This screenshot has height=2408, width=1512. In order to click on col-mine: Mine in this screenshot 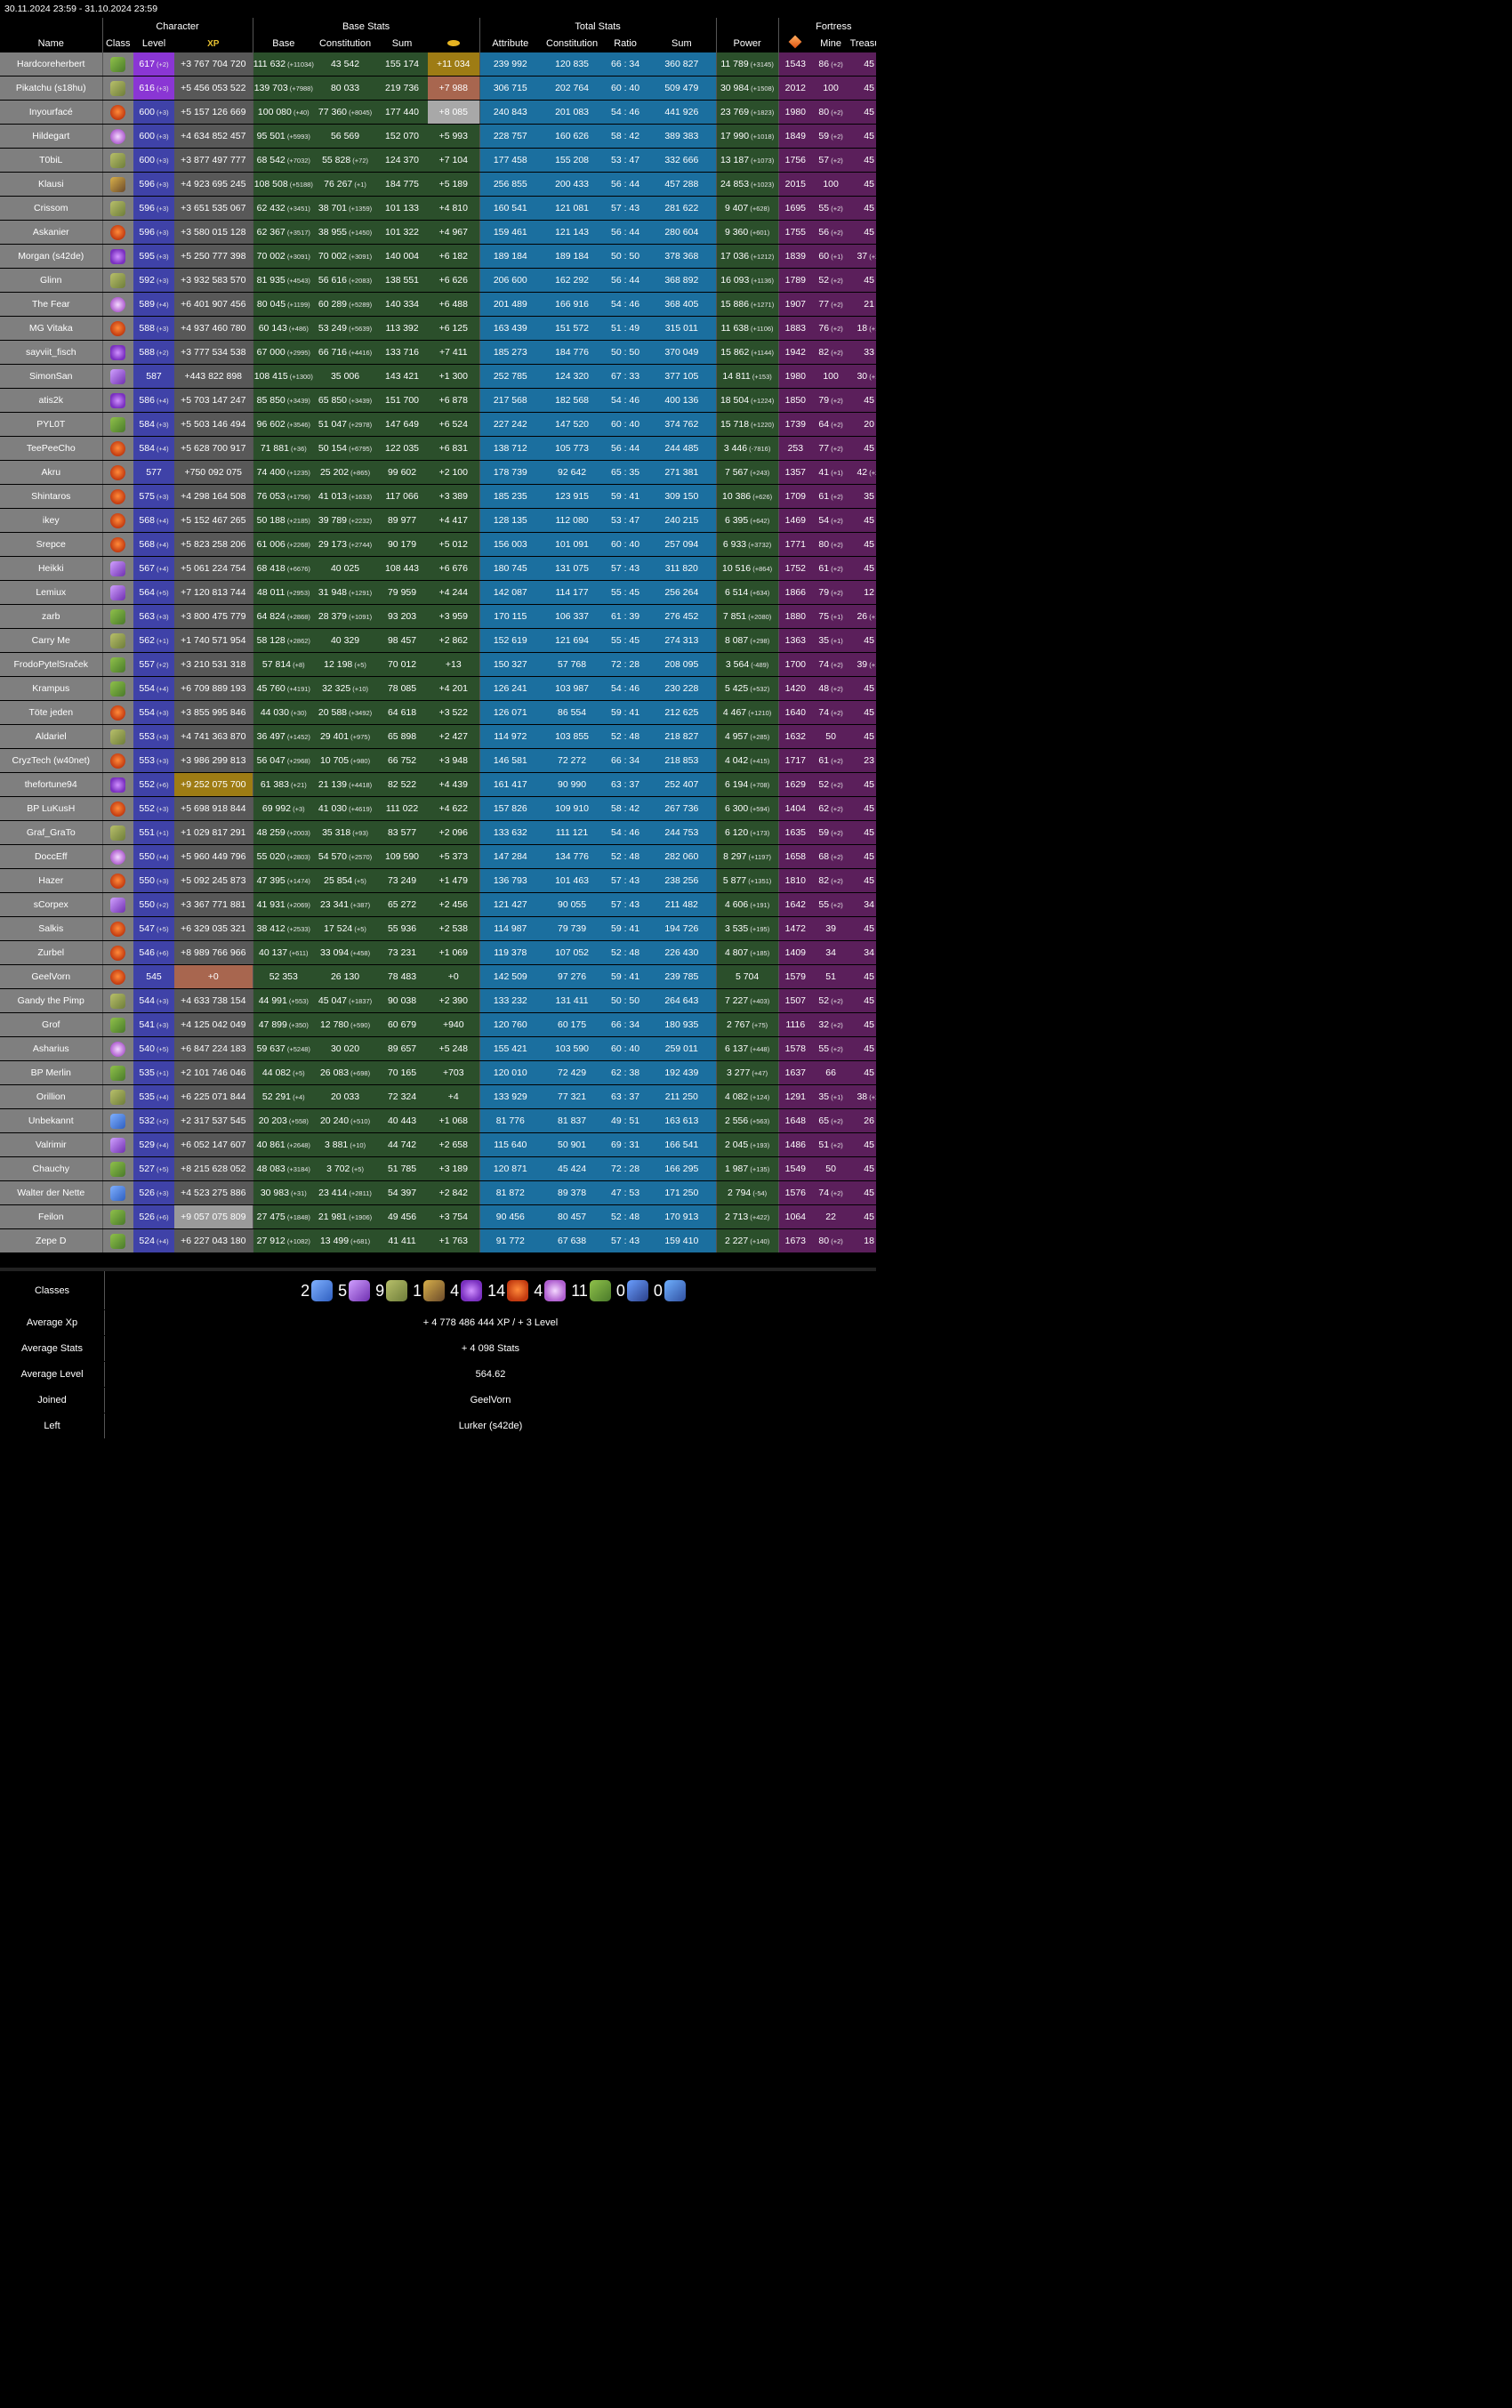, I will do `click(831, 43)`.